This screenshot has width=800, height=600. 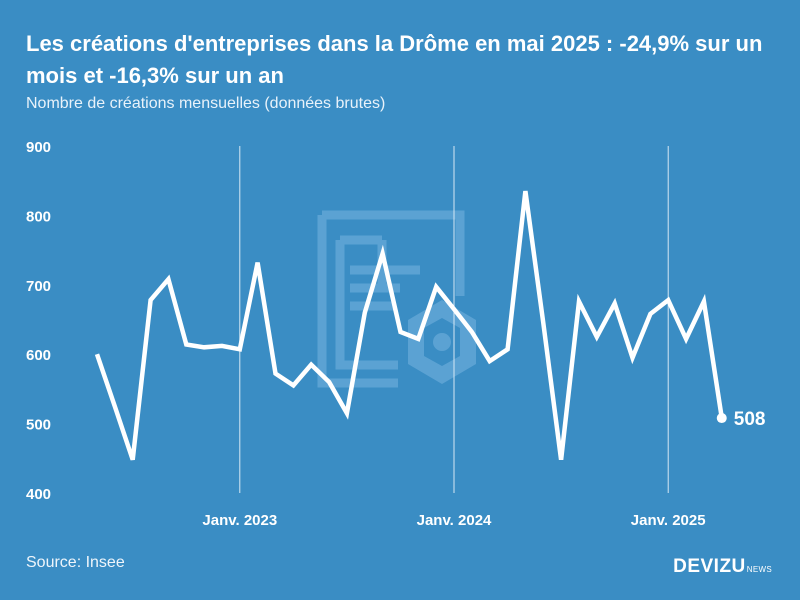 What do you see at coordinates (38, 425) in the screenshot?
I see `y-tick-label: 500` at bounding box center [38, 425].